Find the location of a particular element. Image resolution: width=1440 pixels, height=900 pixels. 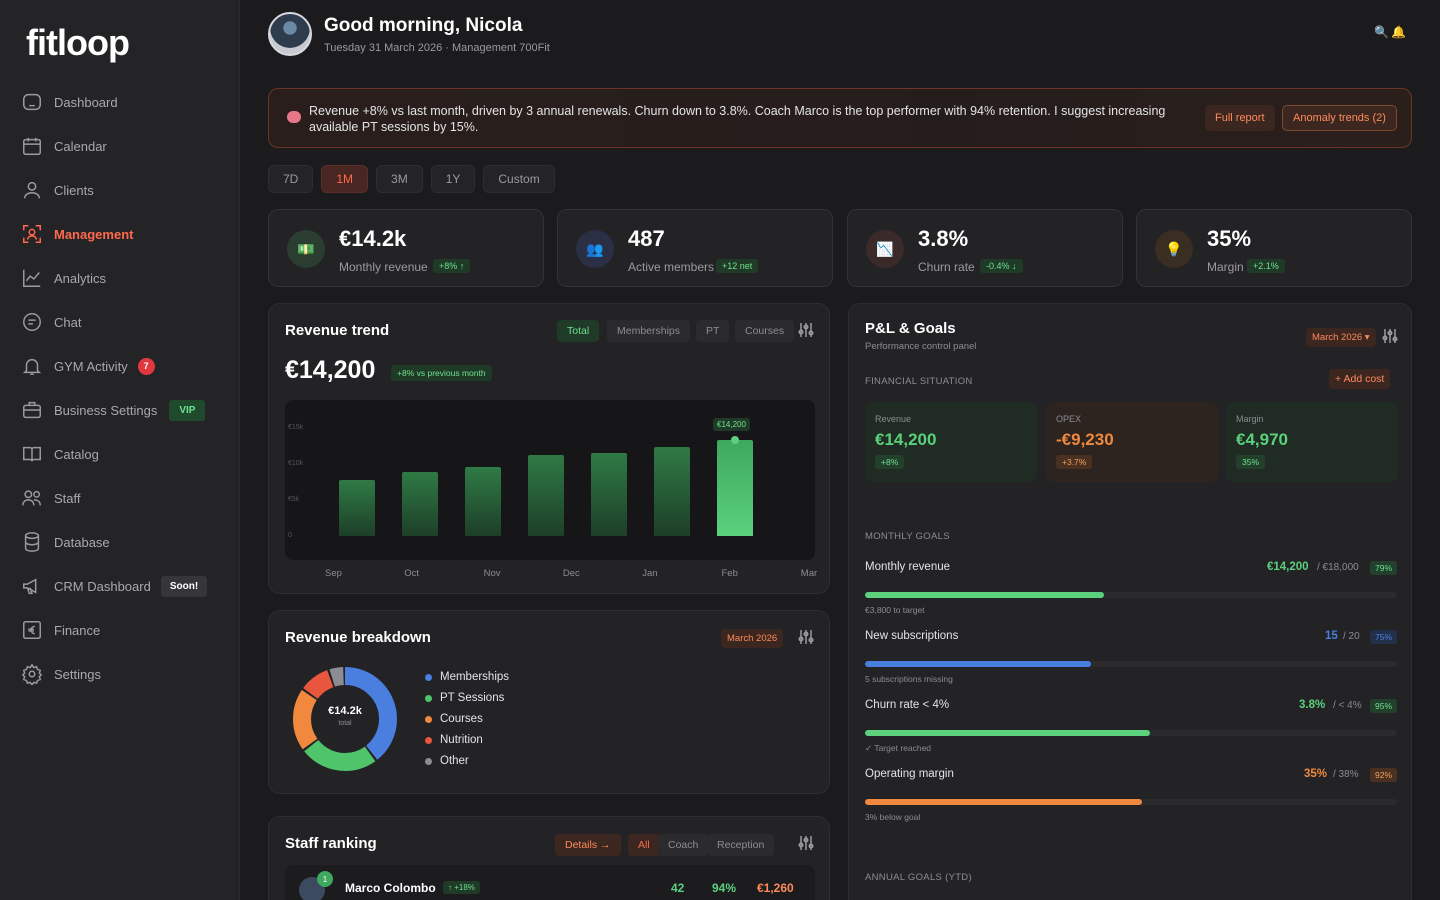

tab-all: All is located at coordinates (644, 845).